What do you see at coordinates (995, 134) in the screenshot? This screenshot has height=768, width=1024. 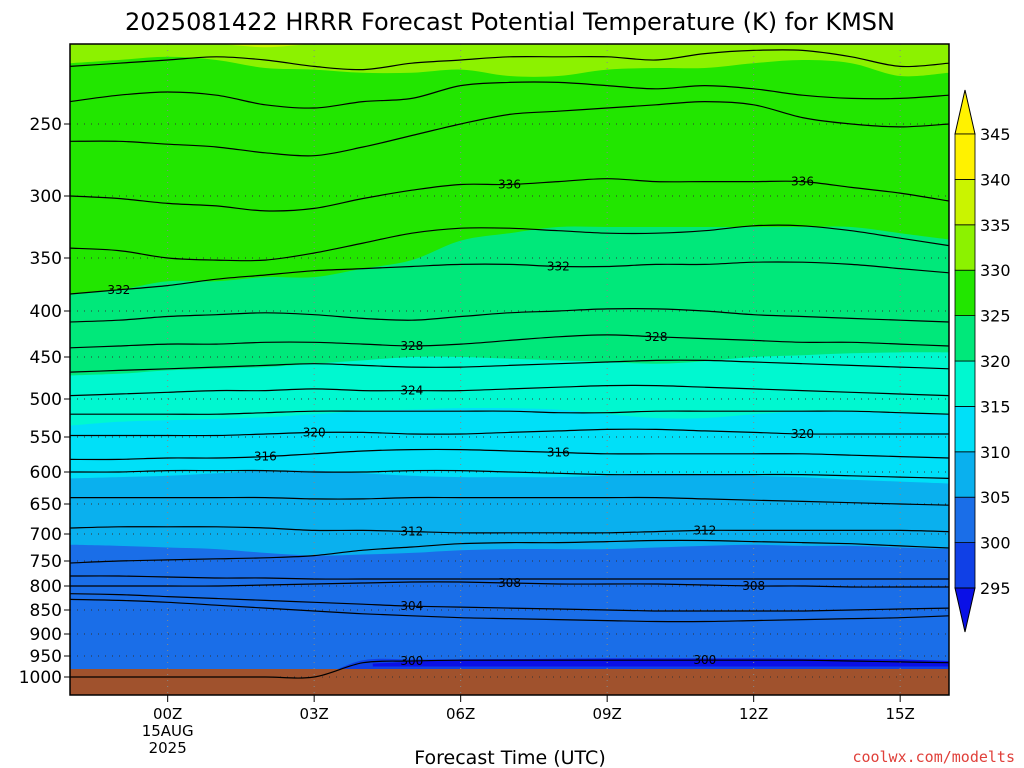 I see `colorbar-label: 345` at bounding box center [995, 134].